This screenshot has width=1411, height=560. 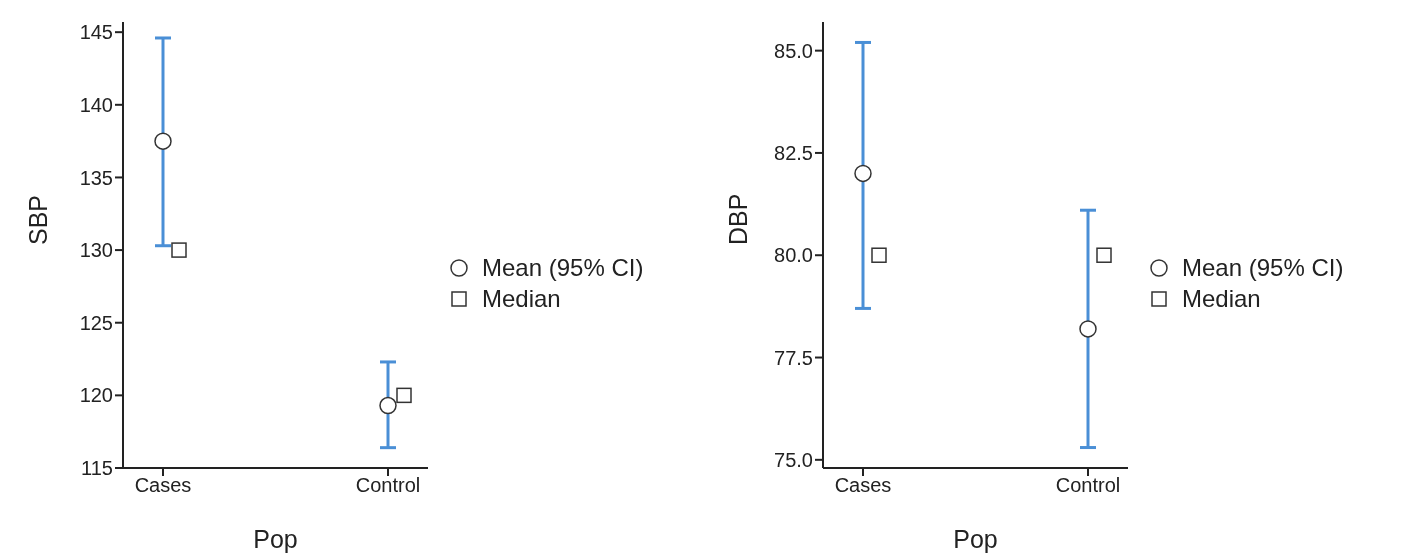 I want to click on y-tick-label: 130, so click(x=96, y=250).